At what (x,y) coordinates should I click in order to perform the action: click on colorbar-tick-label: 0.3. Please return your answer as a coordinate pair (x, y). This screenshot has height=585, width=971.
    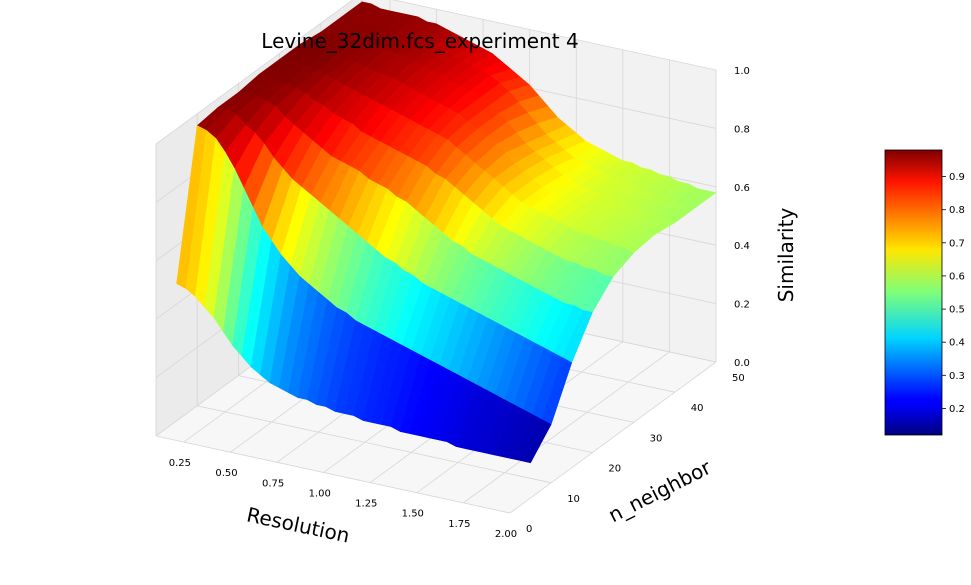
    Looking at the image, I should click on (957, 376).